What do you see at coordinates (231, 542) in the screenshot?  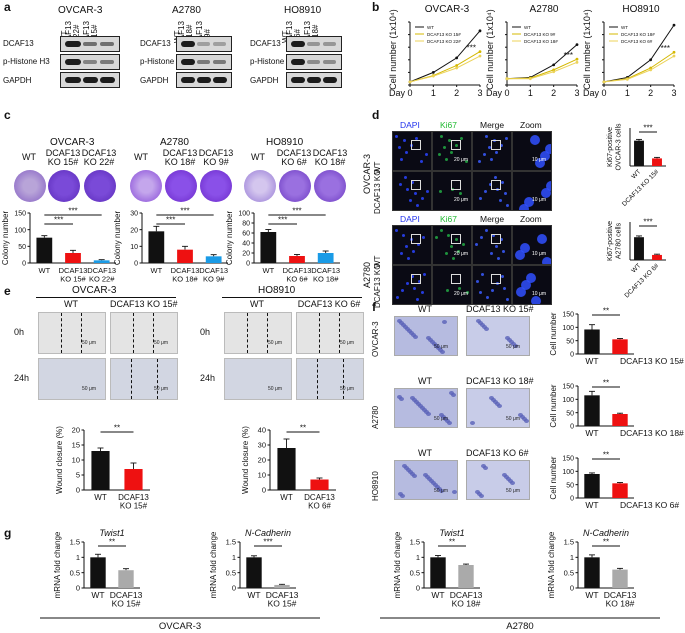 I see `y-tick-label: 1.5` at bounding box center [231, 542].